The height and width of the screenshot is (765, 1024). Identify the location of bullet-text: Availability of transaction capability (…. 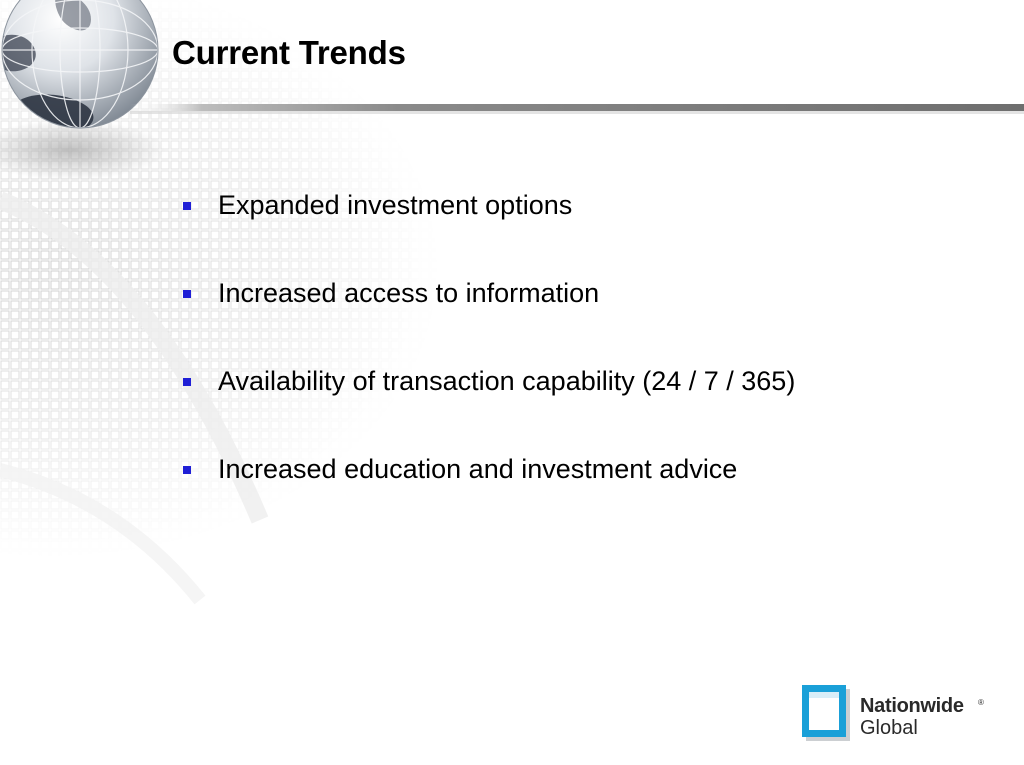
(507, 381).